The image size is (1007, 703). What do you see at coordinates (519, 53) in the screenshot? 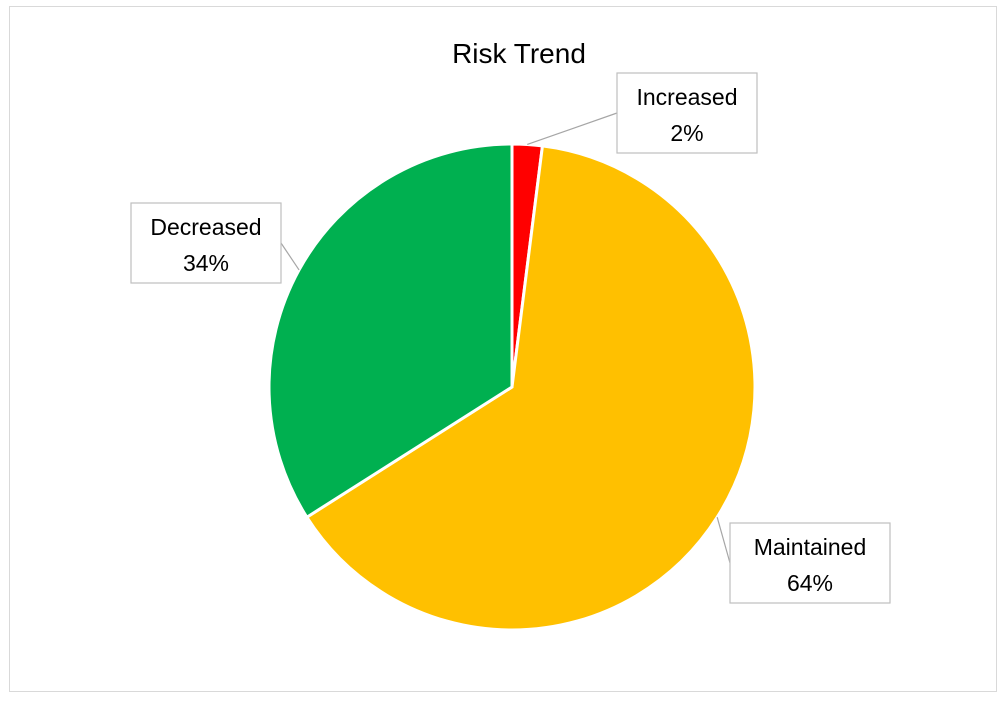
I see `chart-title: Risk Trend` at bounding box center [519, 53].